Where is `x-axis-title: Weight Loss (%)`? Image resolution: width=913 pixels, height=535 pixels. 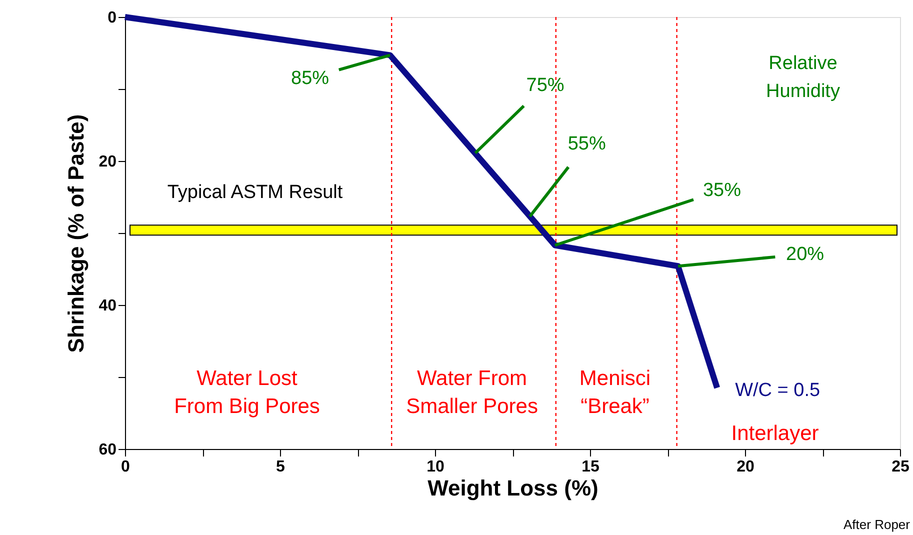 x-axis-title: Weight Loss (%) is located at coordinates (513, 488).